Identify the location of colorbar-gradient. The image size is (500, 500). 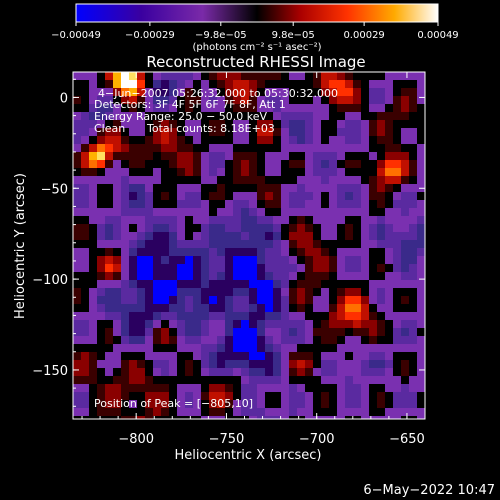
(257, 13).